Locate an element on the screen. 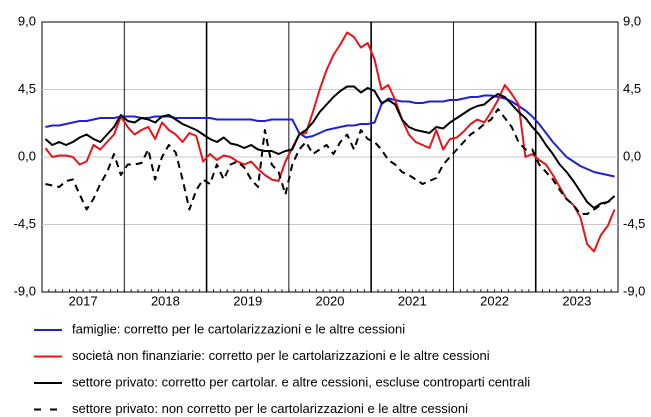 This screenshot has height=417, width=651. x-tick-label: 2022 is located at coordinates (494, 300).